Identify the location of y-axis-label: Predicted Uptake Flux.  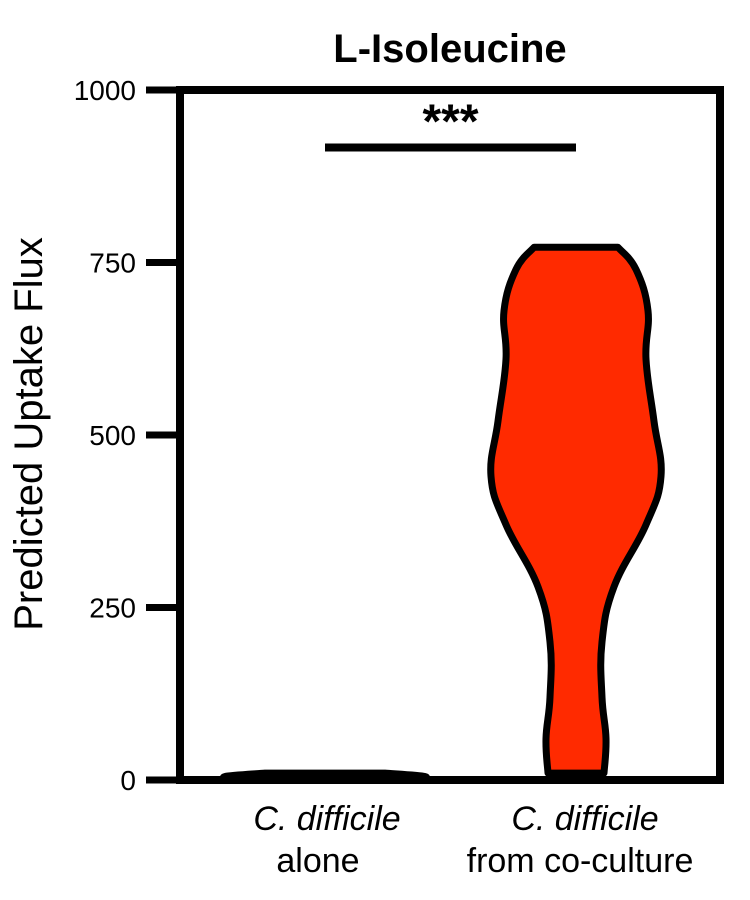
(29, 434).